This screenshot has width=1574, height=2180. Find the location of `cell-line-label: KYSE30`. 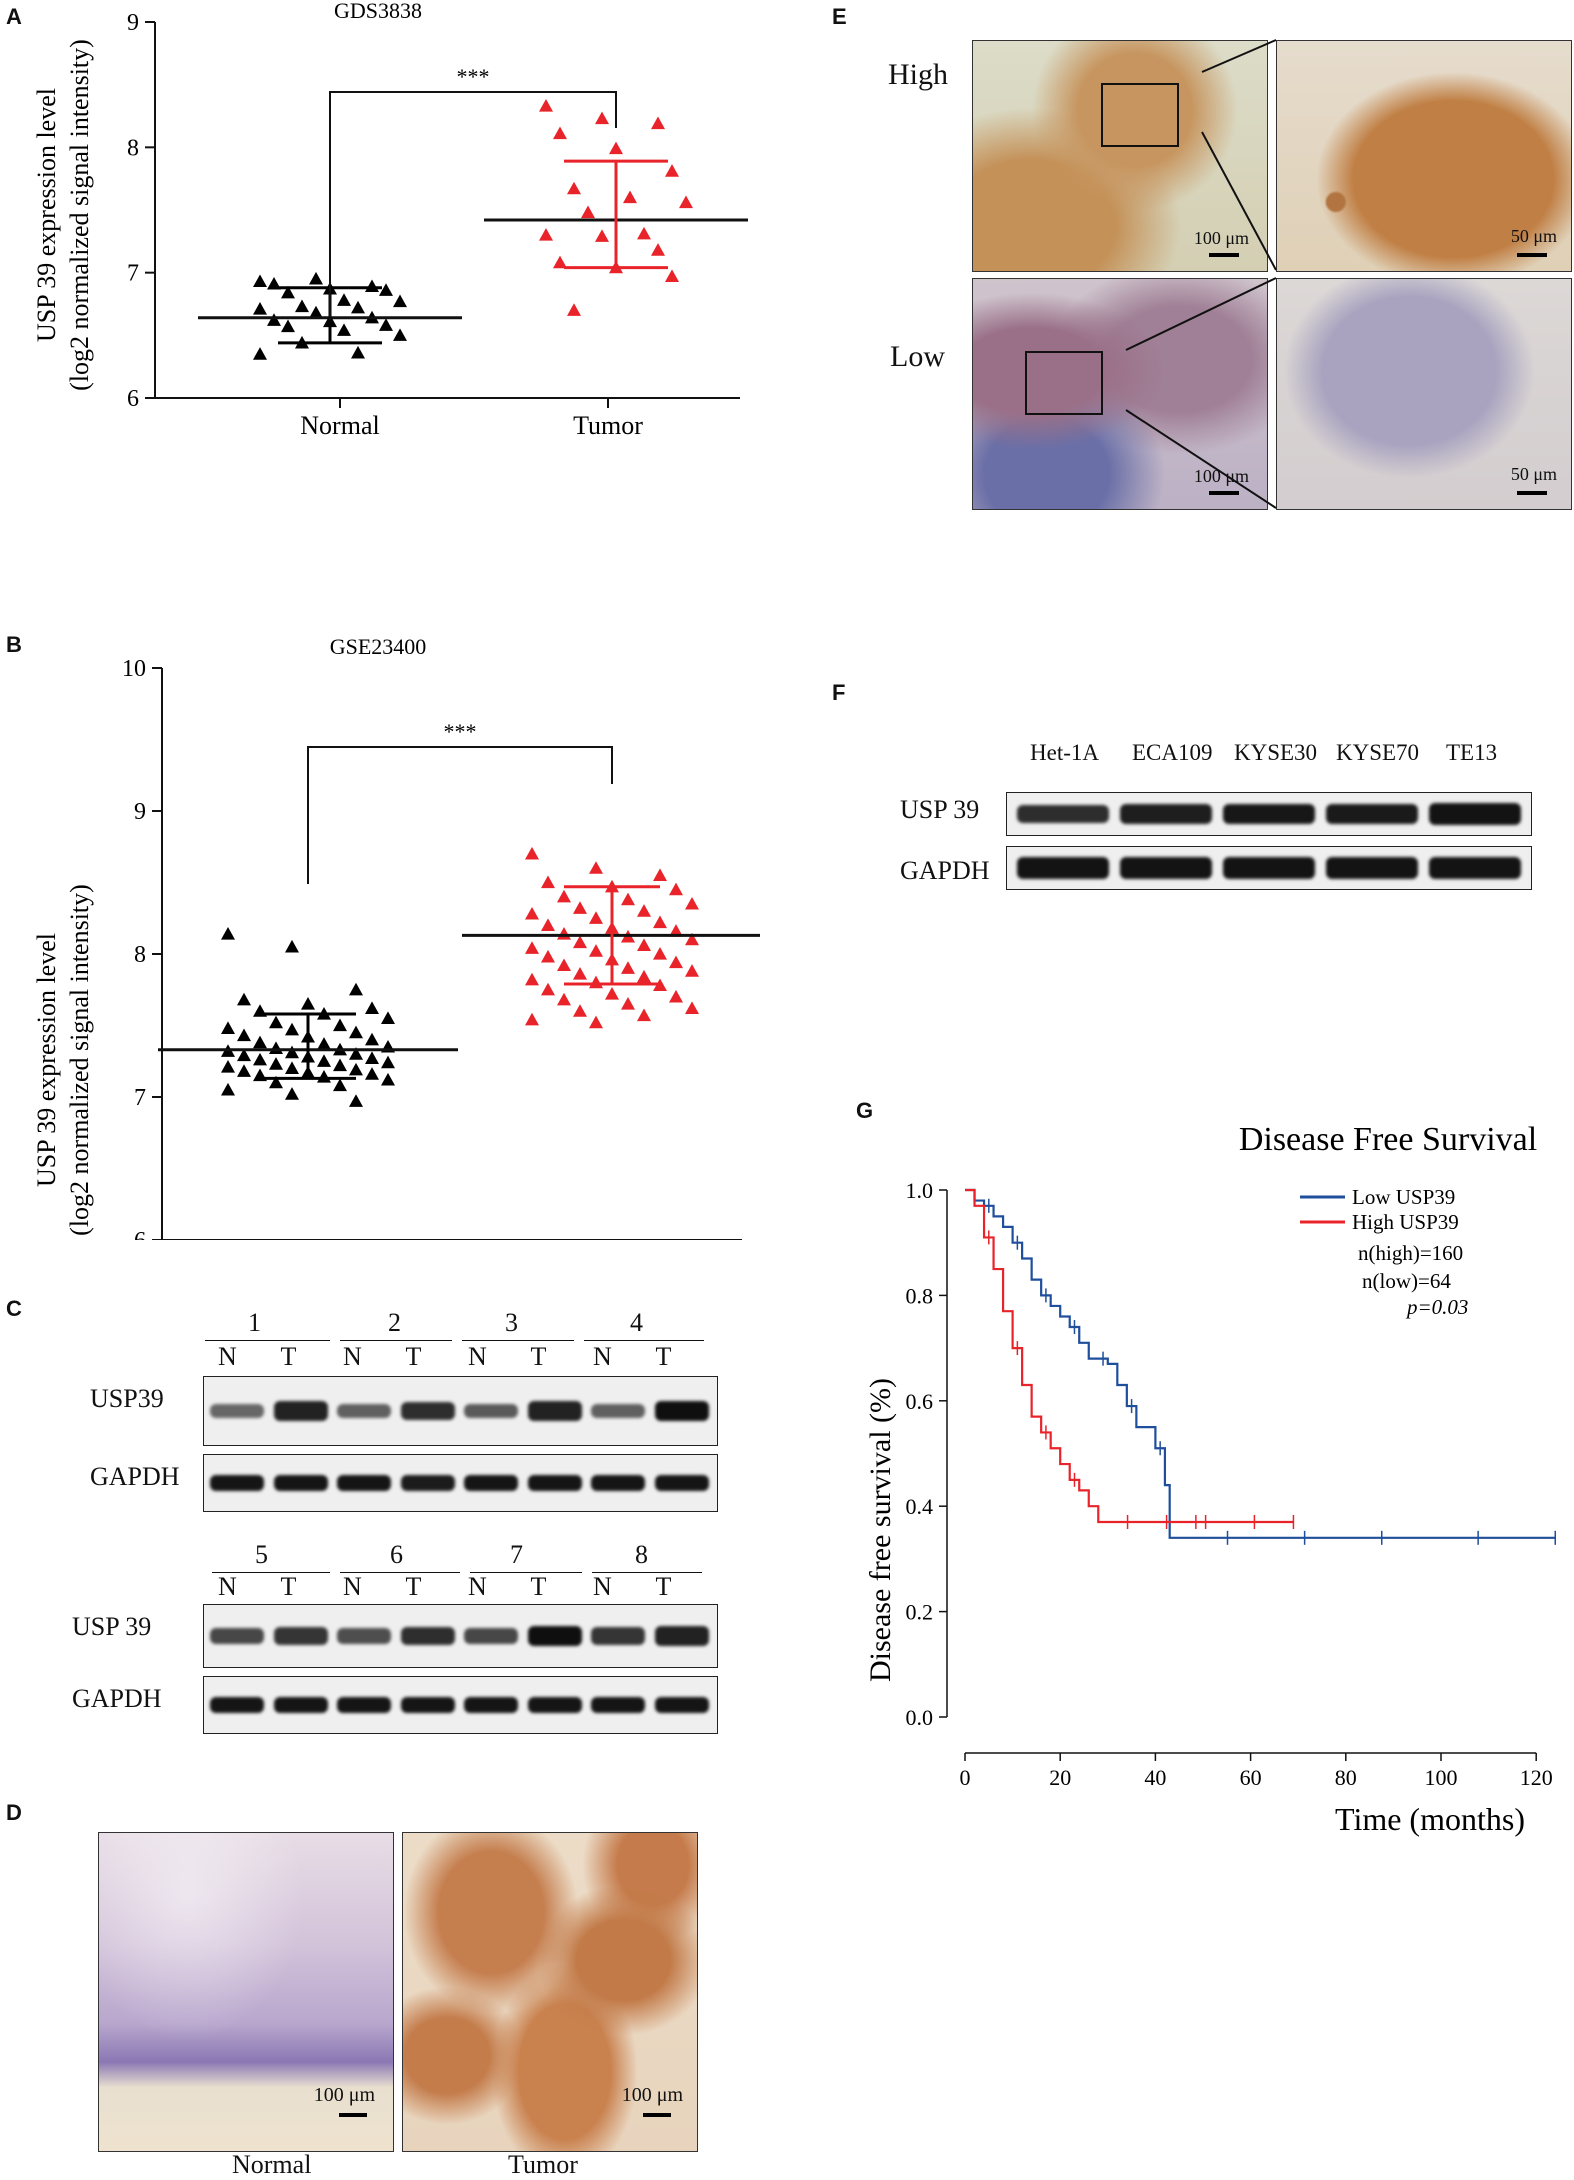

cell-line-label: KYSE30 is located at coordinates (1276, 752).